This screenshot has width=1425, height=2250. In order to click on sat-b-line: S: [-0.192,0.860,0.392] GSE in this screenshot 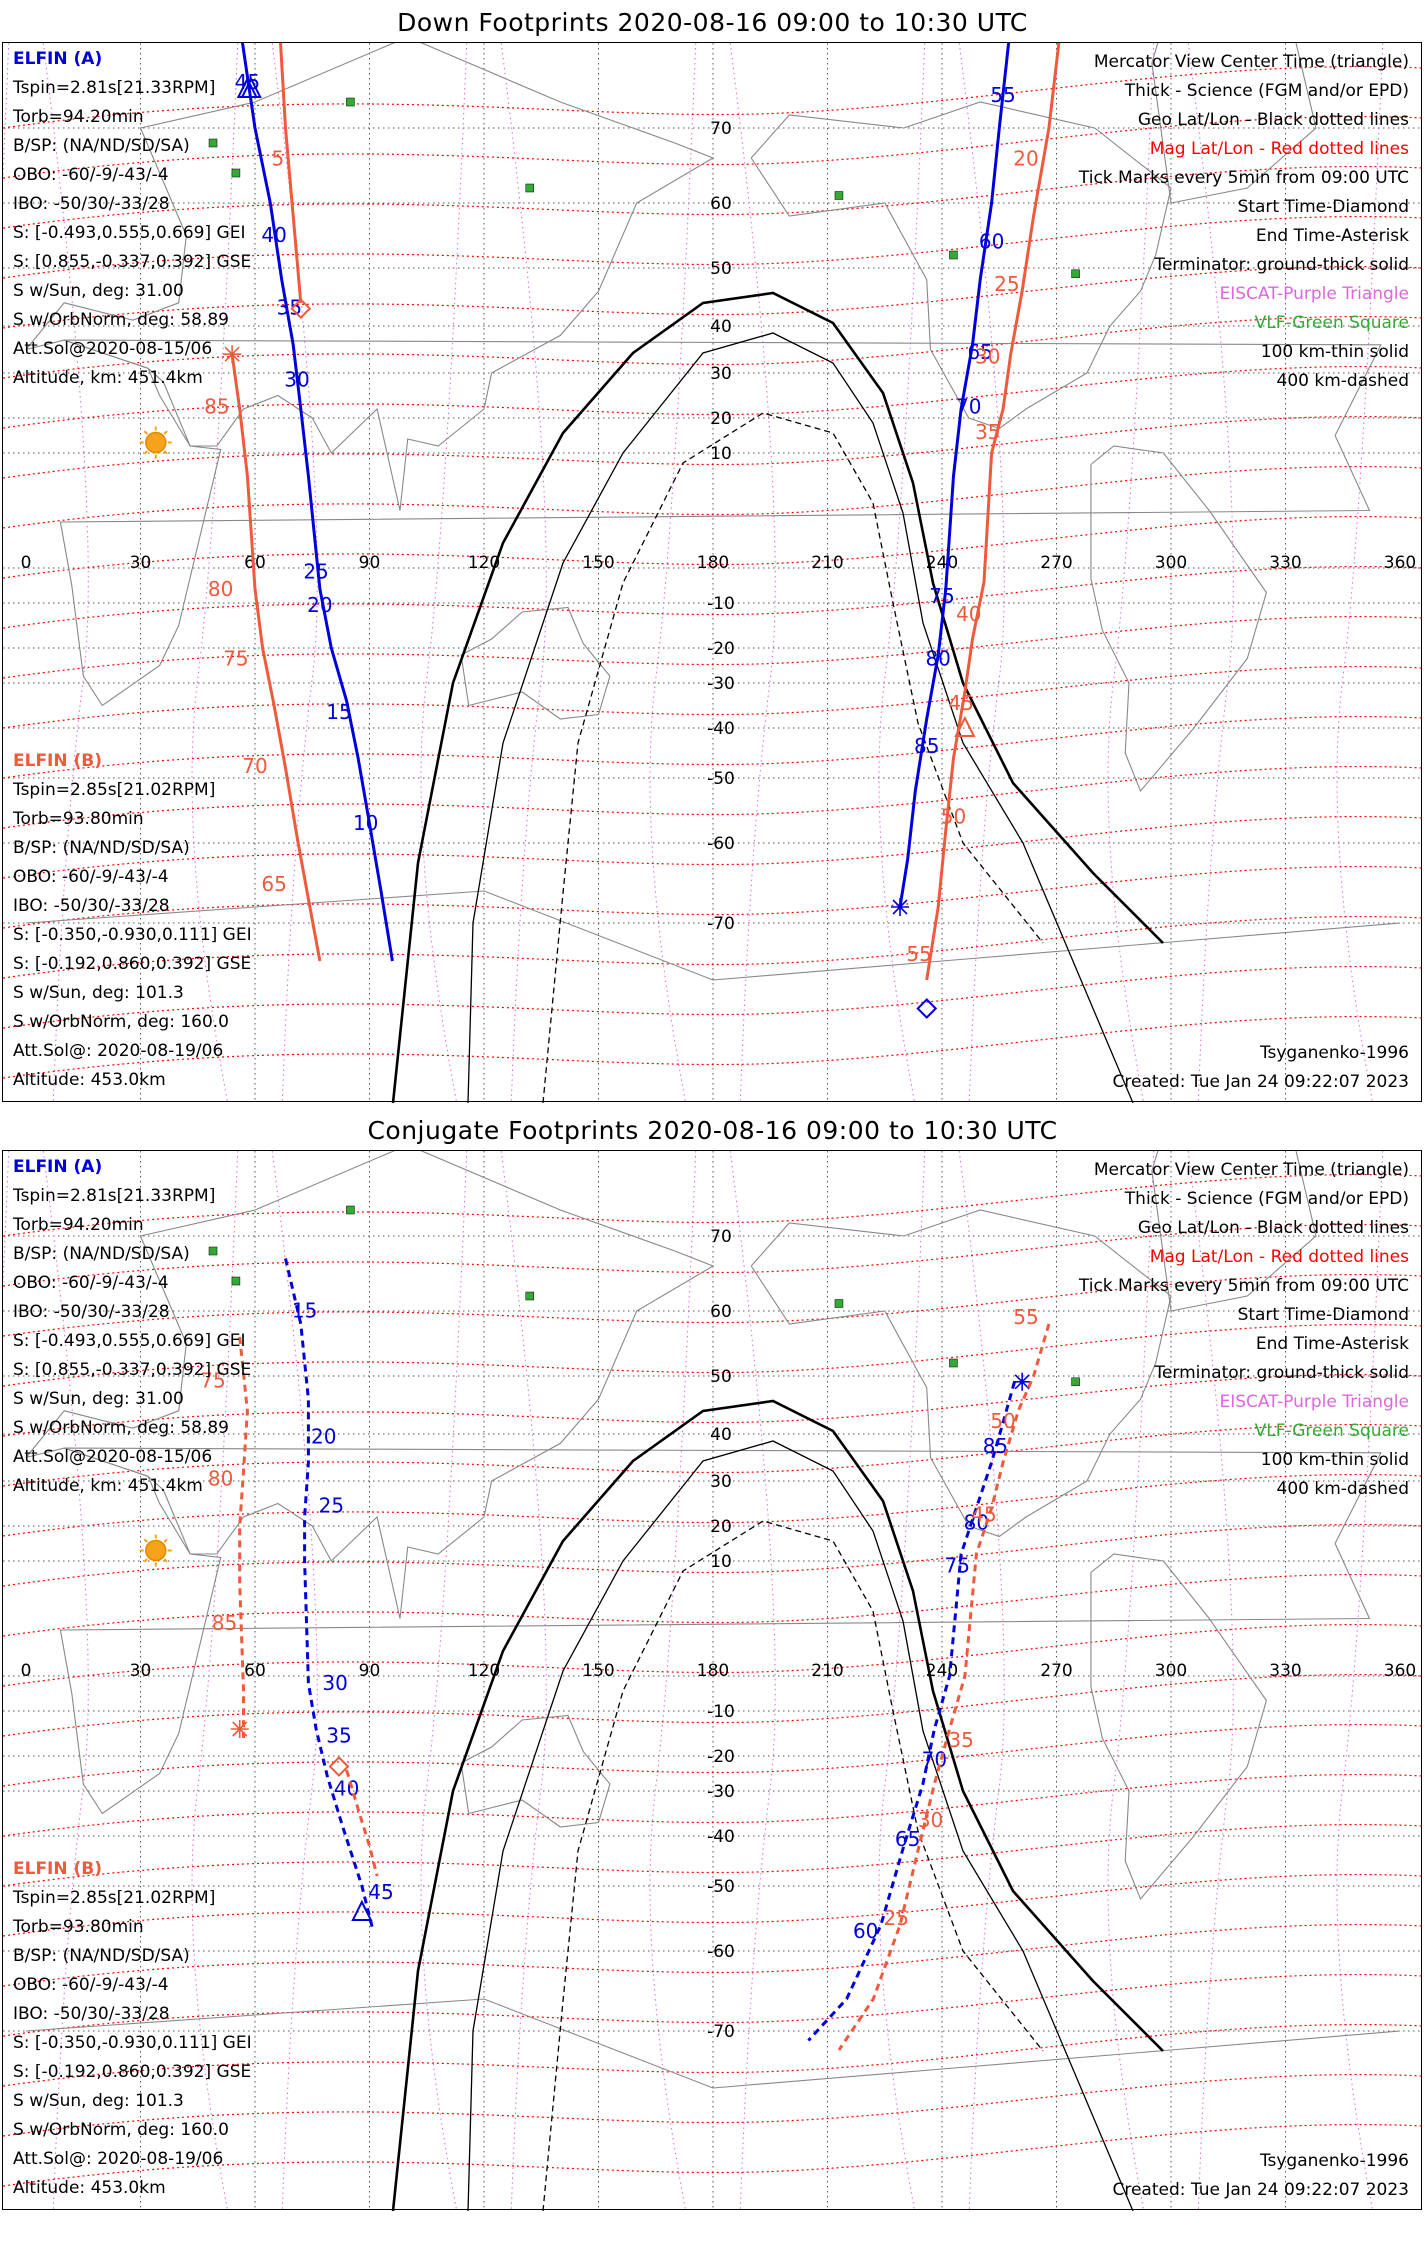, I will do `click(132, 2072)`.